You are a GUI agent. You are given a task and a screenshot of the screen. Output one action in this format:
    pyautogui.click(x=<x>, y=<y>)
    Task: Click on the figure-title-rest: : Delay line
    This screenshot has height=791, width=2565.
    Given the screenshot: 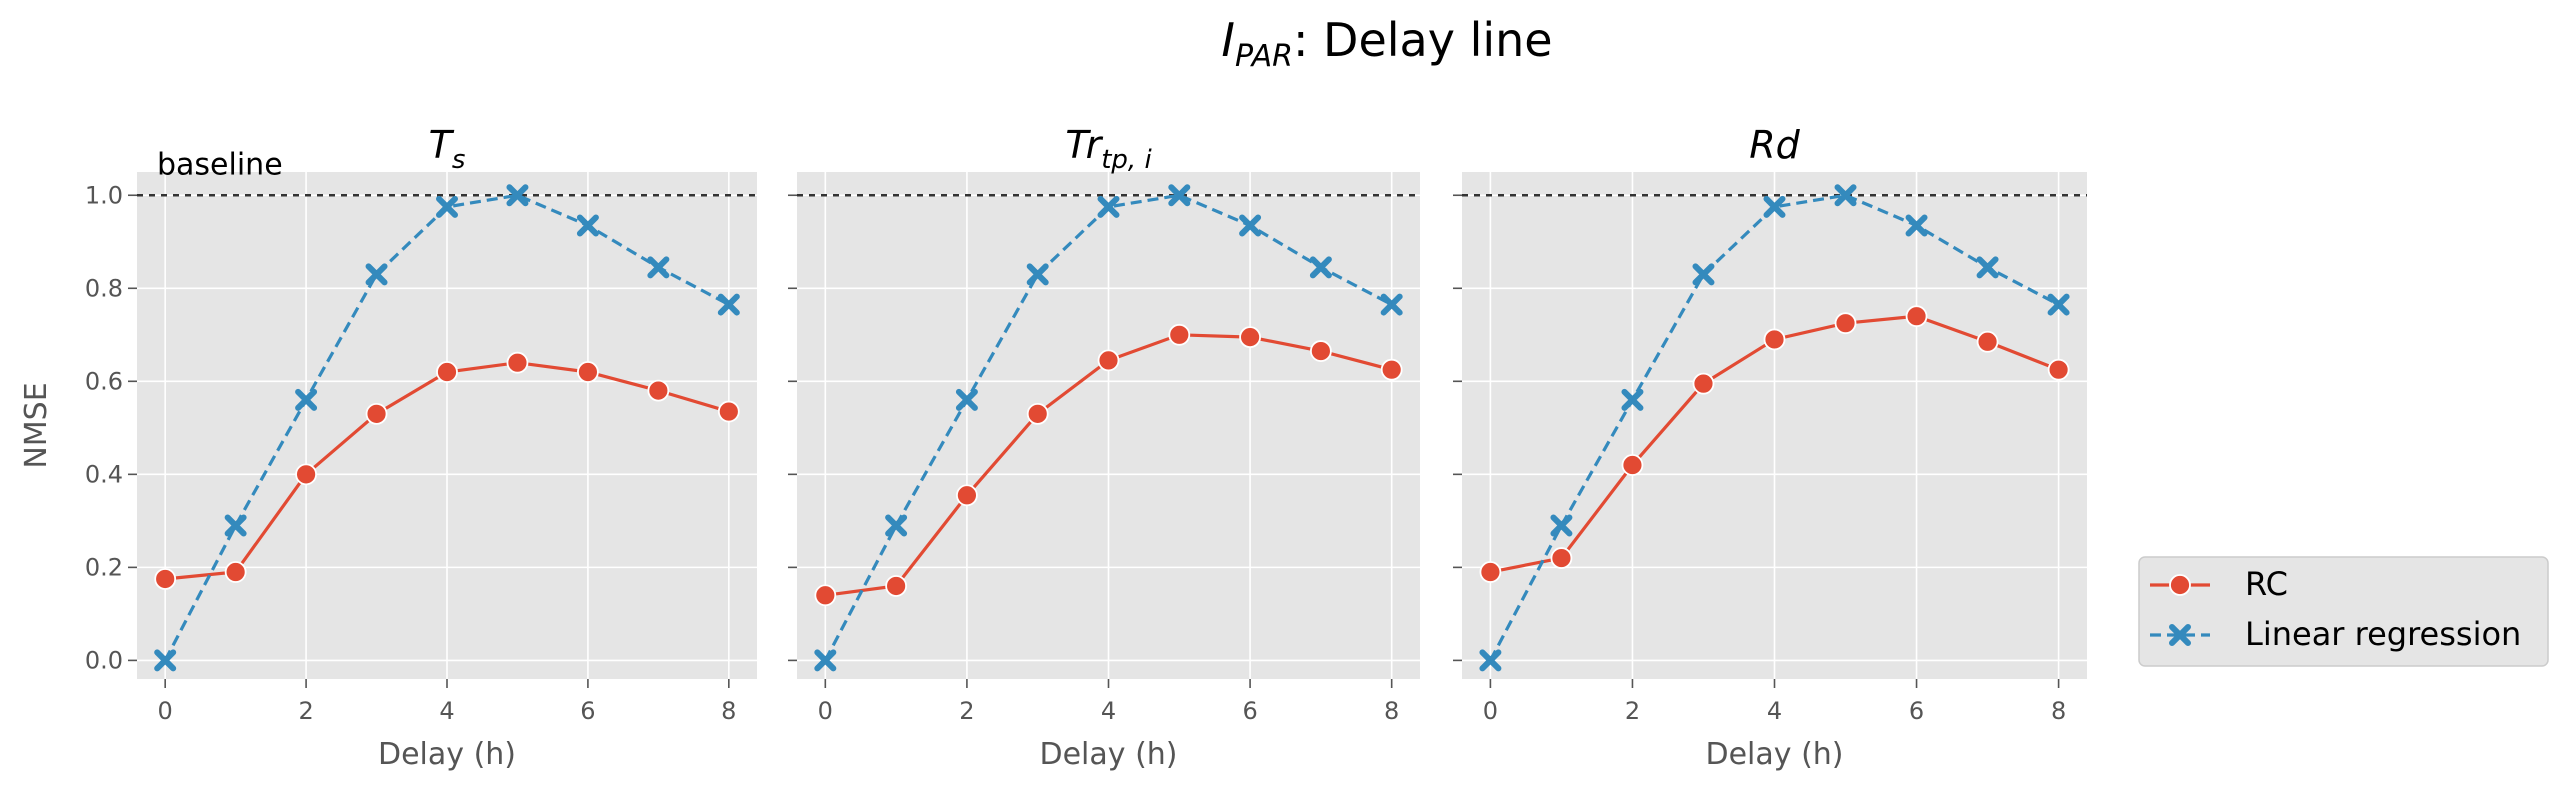 What is the action you would take?
    pyautogui.click(x=1423, y=40)
    